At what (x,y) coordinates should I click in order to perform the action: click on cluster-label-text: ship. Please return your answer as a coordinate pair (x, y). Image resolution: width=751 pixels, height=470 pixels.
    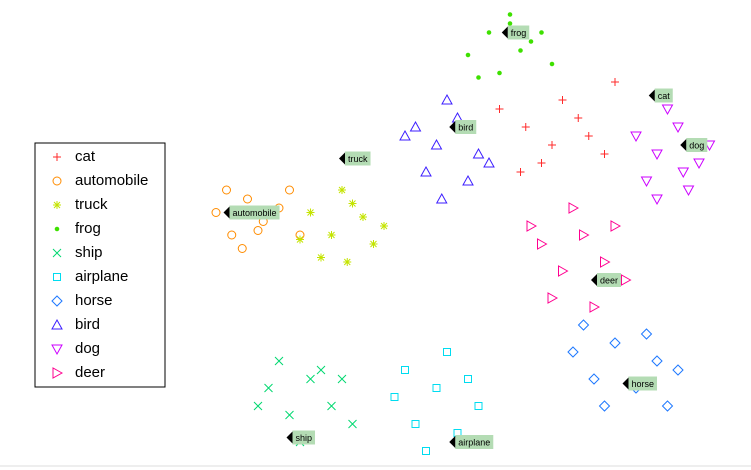
    Looking at the image, I should click on (304, 438).